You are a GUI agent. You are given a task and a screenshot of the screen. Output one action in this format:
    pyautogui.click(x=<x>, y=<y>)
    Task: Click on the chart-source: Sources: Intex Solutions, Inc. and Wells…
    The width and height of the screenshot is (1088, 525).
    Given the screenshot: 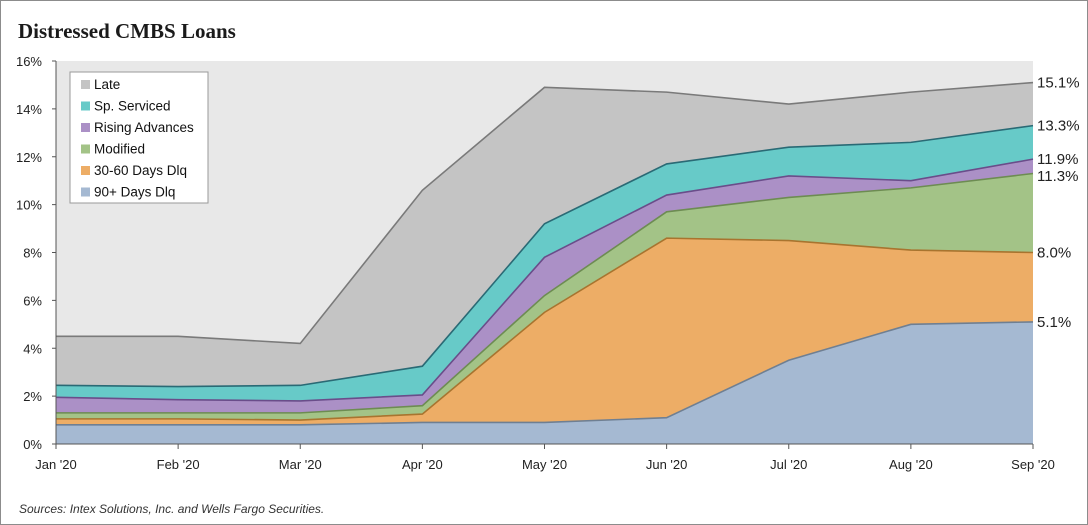 What is the action you would take?
    pyautogui.click(x=172, y=509)
    